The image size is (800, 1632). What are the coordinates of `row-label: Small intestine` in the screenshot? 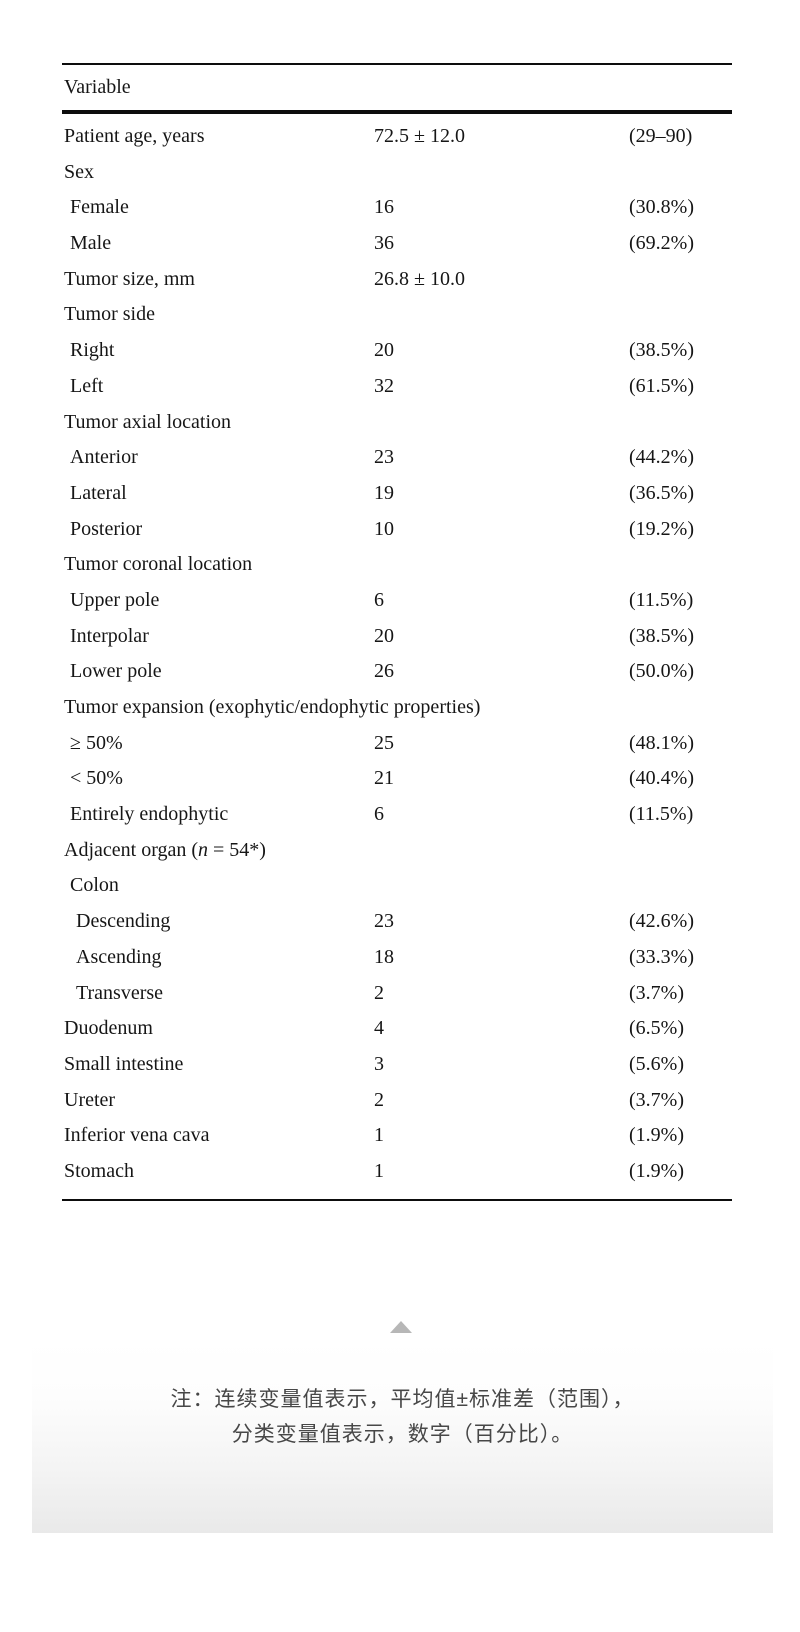 It's located at (124, 1063).